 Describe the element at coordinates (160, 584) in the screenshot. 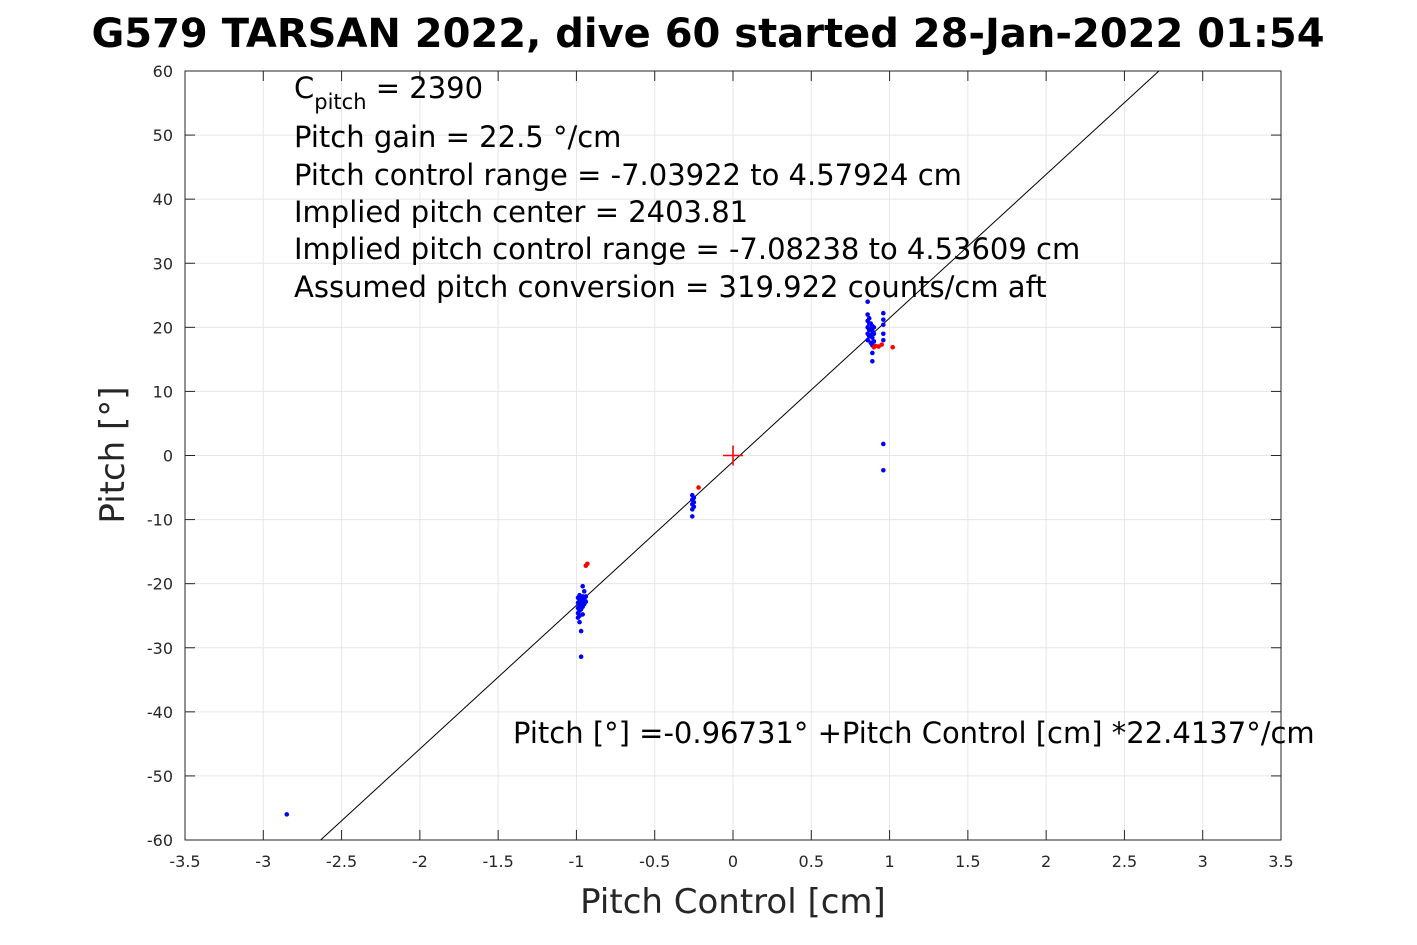

I see `y-tick-label: -20` at that location.